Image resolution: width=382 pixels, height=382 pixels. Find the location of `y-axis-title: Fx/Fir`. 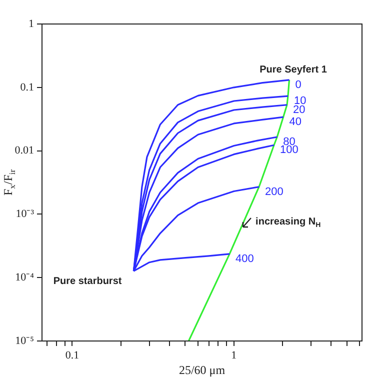

y-axis-title: Fx/Fir is located at coordinates (9, 182).